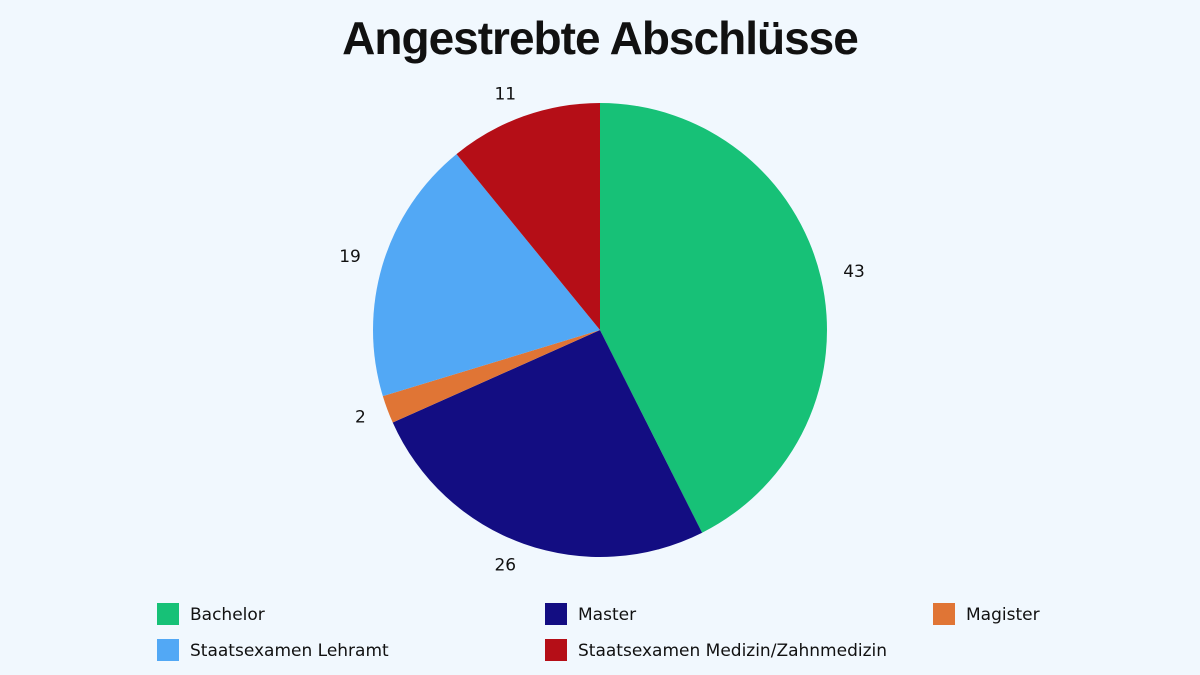  I want to click on data-label: 26, so click(505, 566).